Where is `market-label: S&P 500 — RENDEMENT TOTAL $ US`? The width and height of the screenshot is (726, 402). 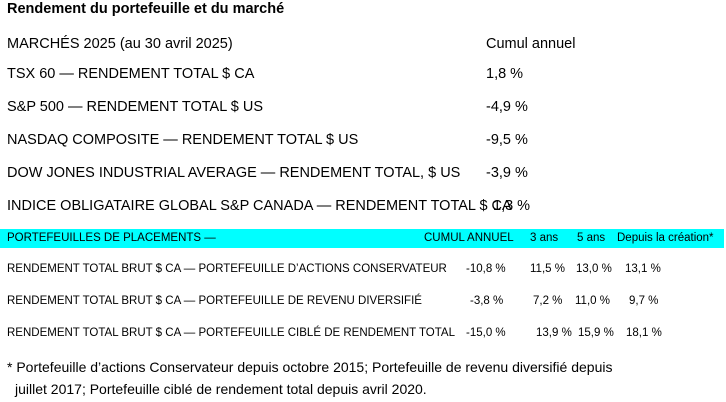
market-label: S&P 500 — RENDEMENT TOTAL $ US is located at coordinates (135, 107).